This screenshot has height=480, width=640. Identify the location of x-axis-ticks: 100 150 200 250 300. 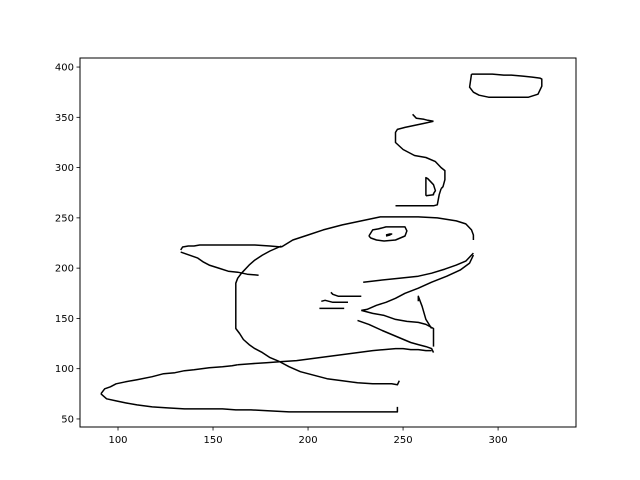
(308, 436).